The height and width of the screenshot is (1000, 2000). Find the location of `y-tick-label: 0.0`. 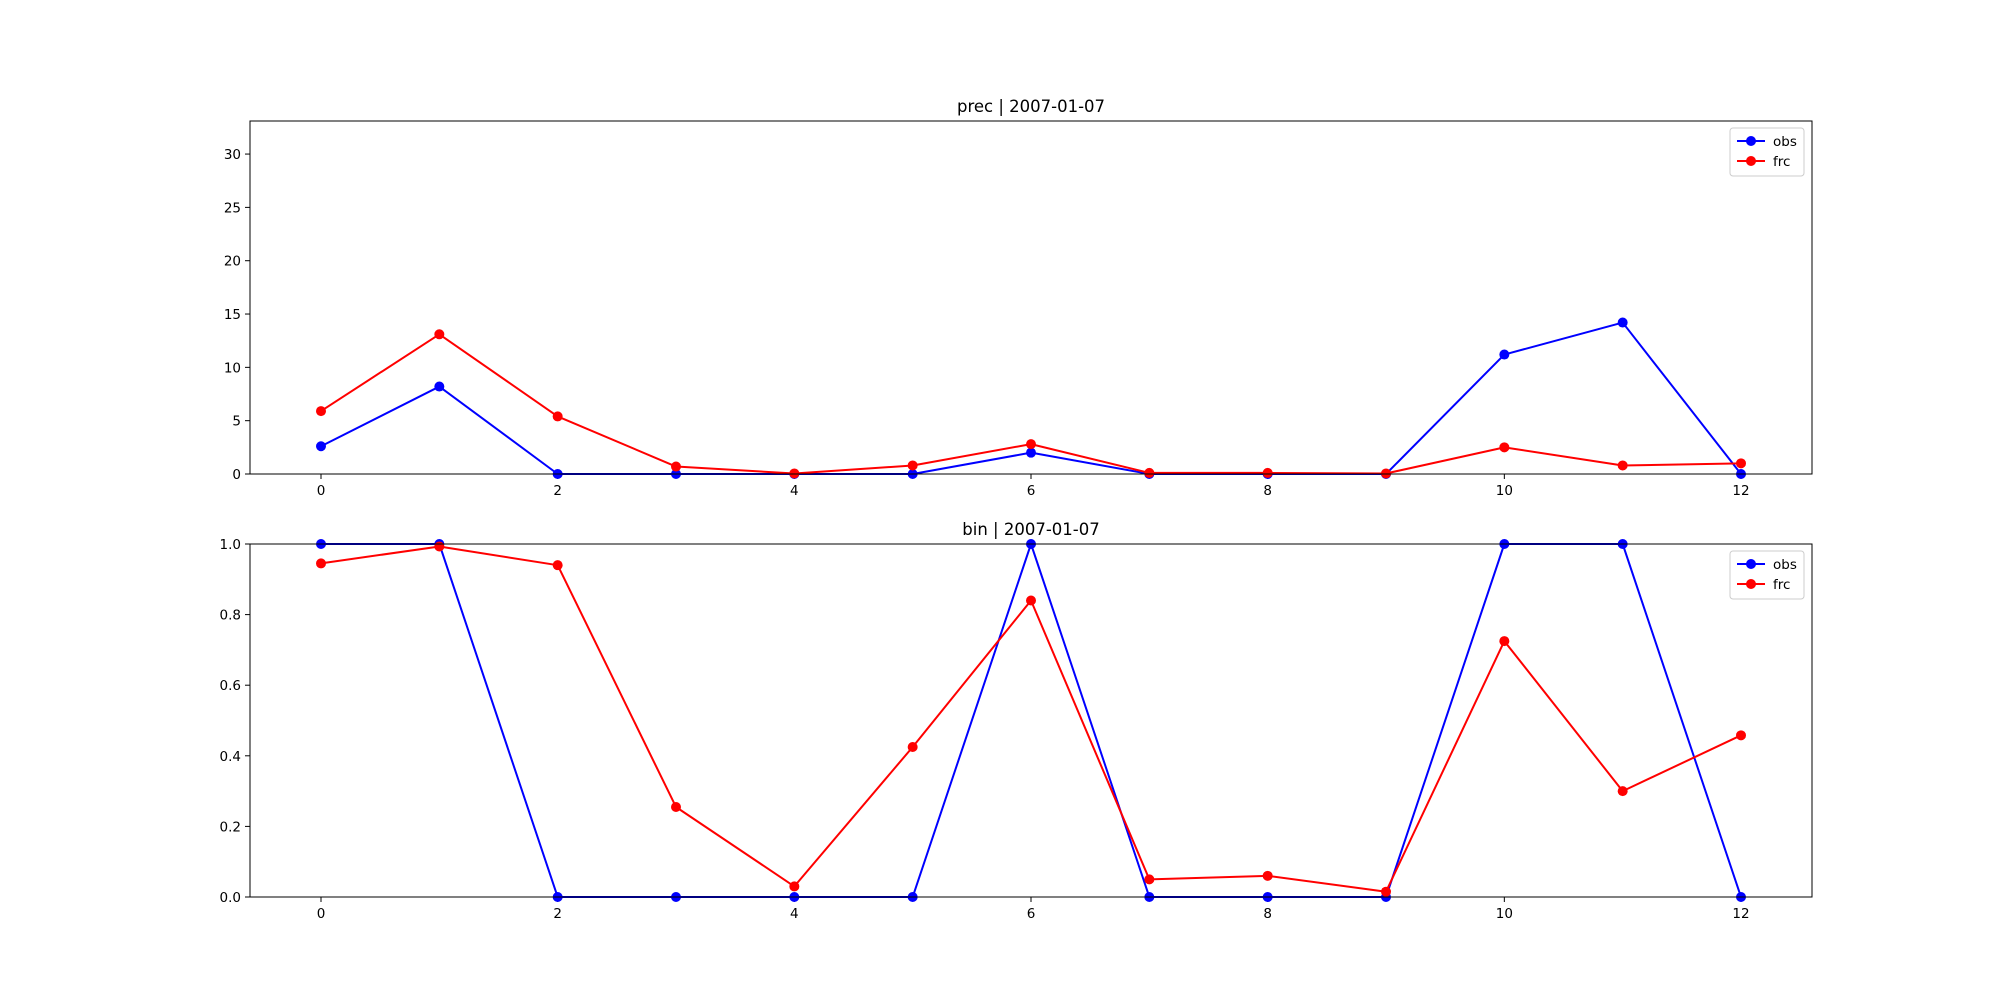

y-tick-label: 0.0 is located at coordinates (230, 898).